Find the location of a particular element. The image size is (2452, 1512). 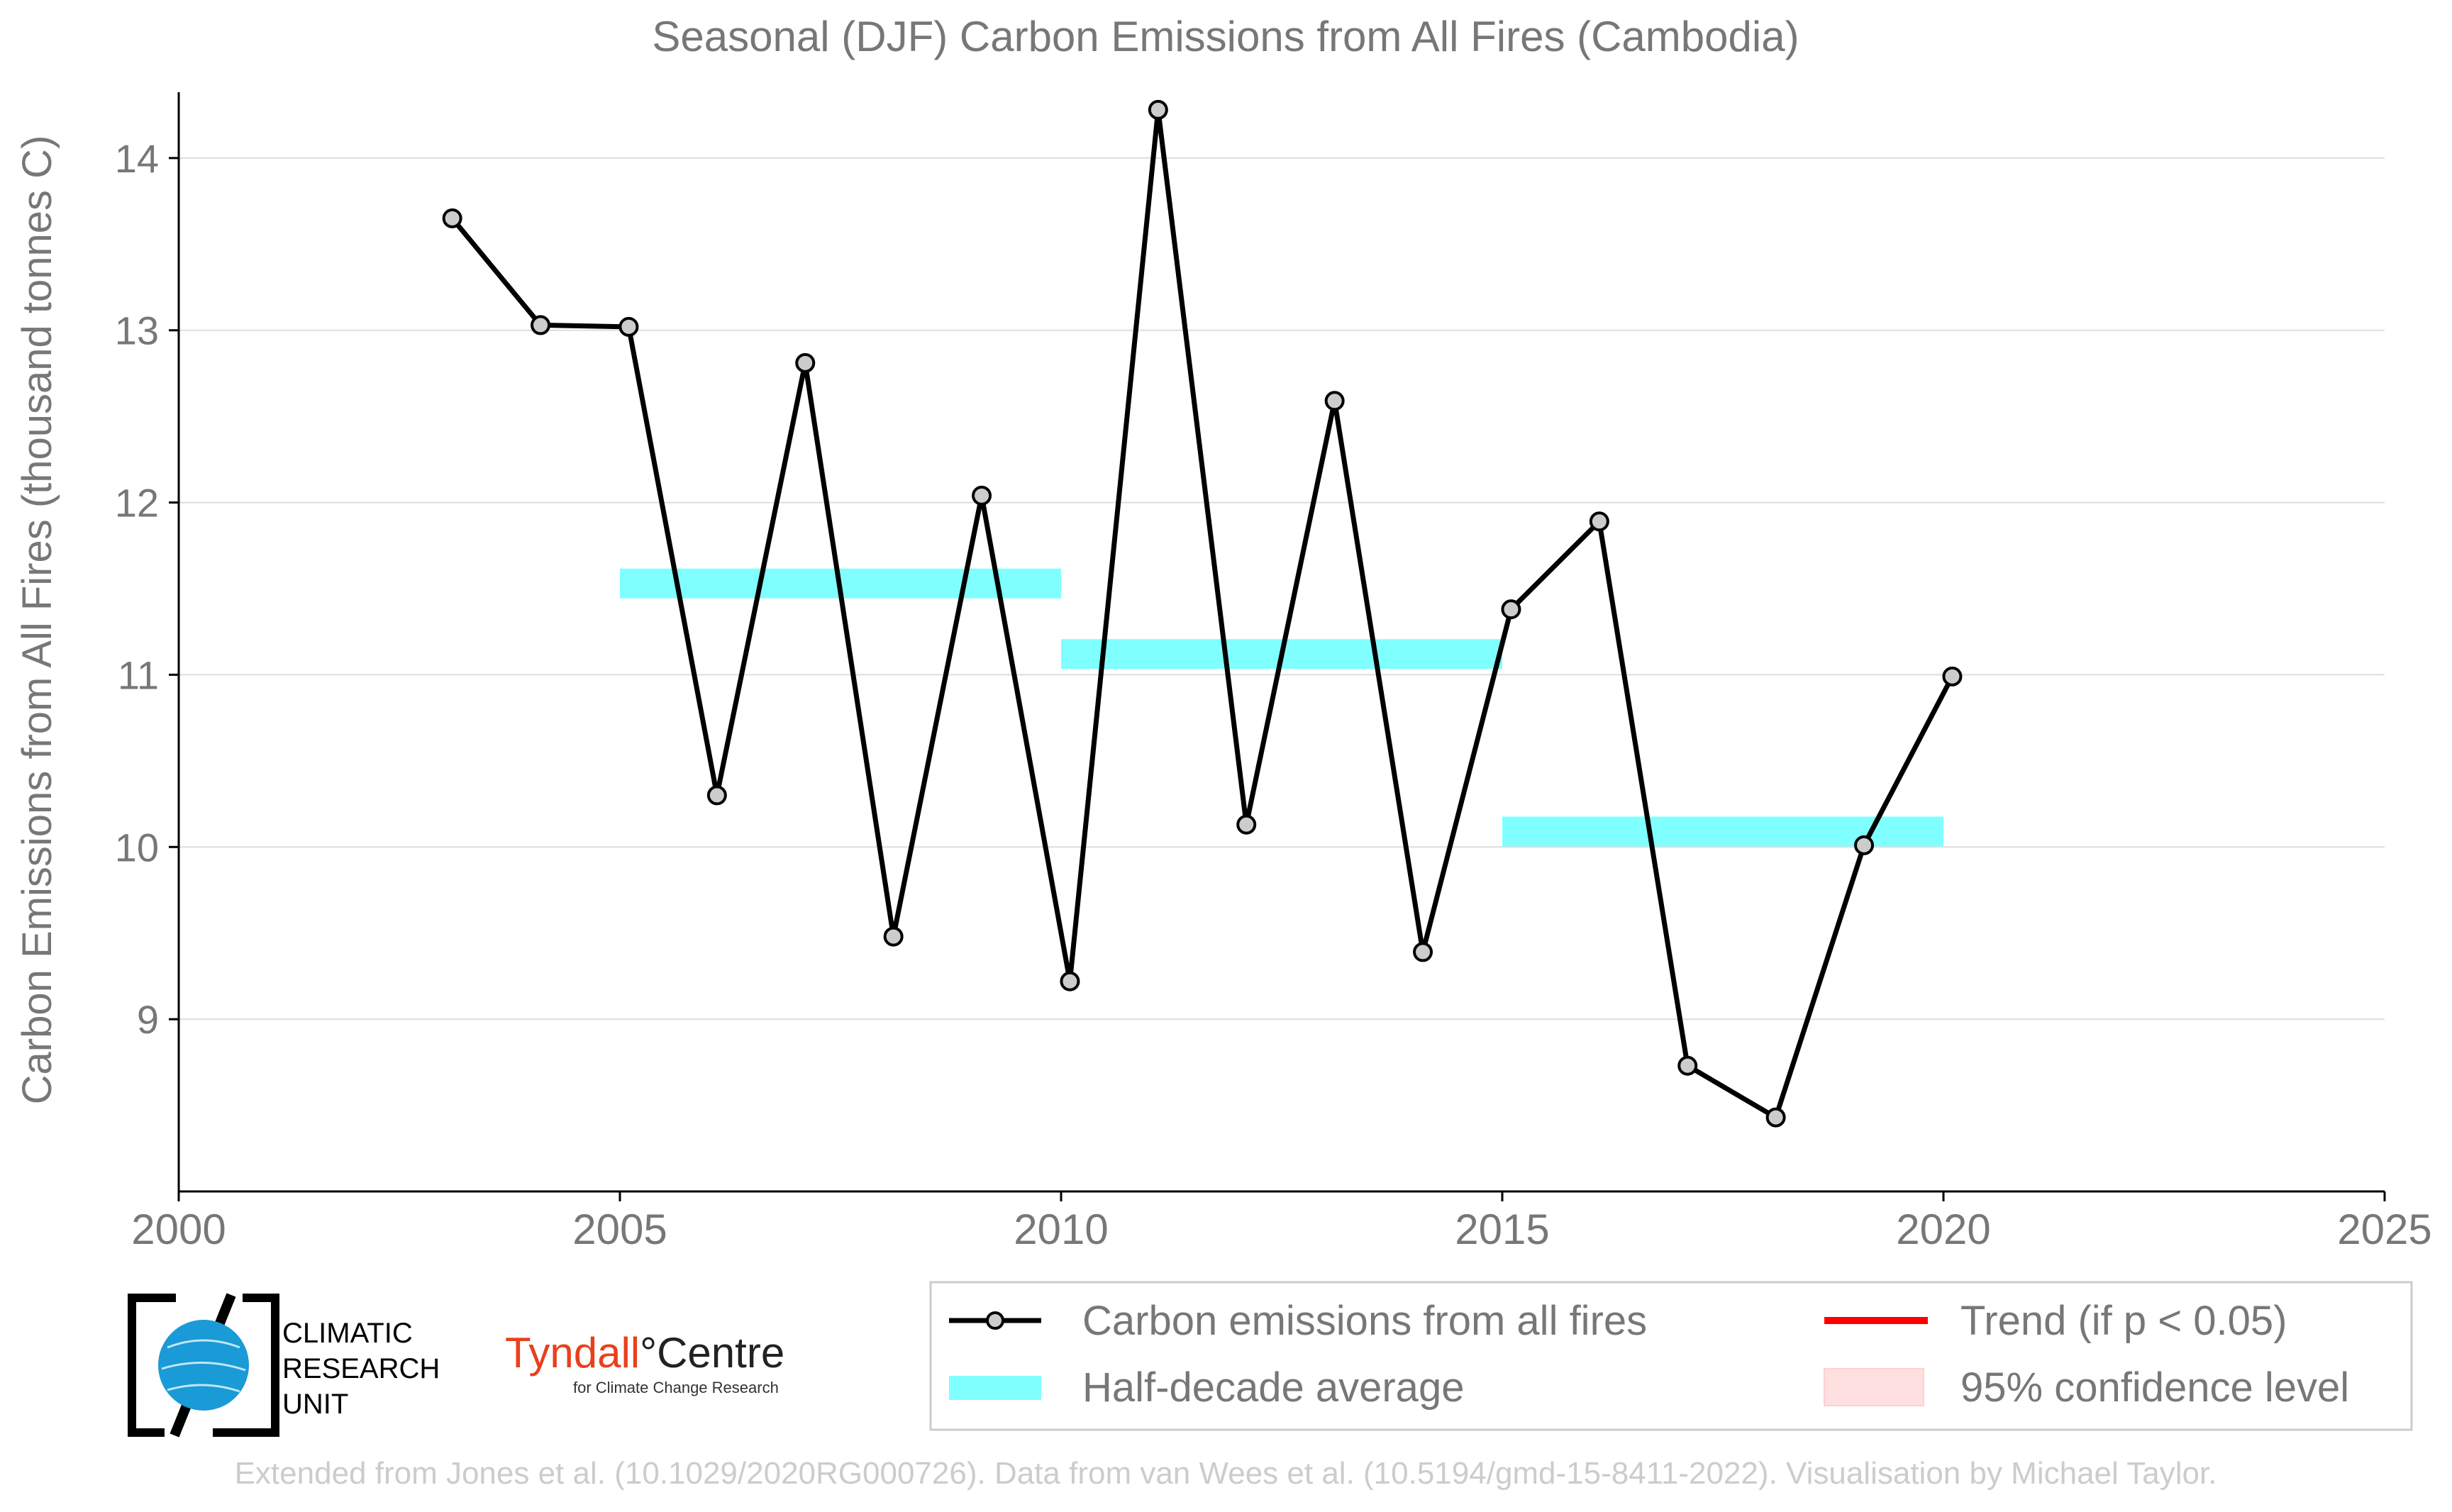

cru-logo-line1: CLIMATIC is located at coordinates (347, 1333).